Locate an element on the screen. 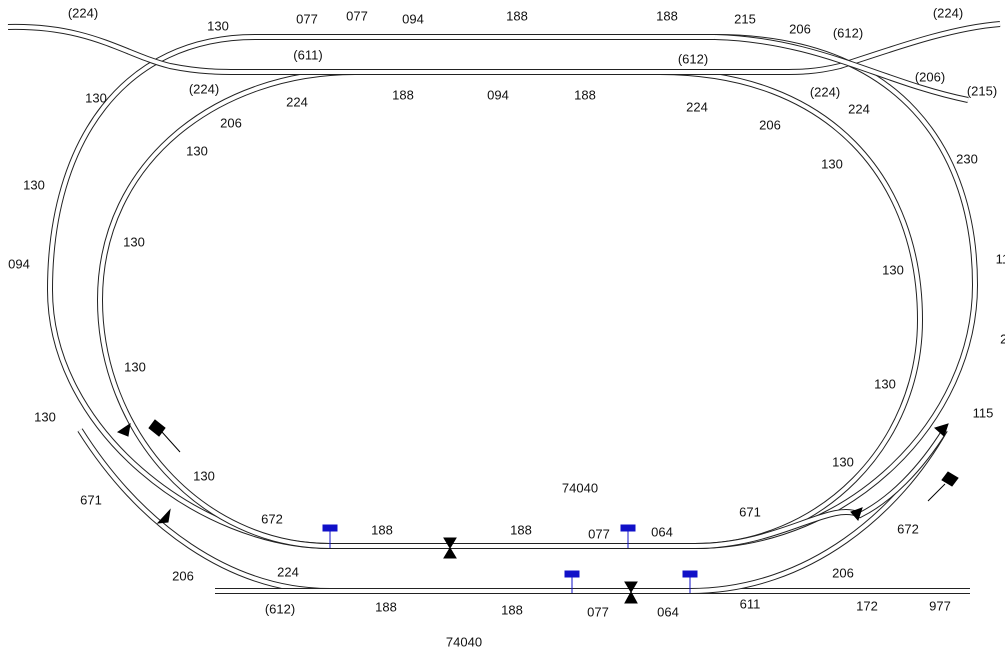 This screenshot has height=651, width=1005. track-label: 230 is located at coordinates (967, 158).